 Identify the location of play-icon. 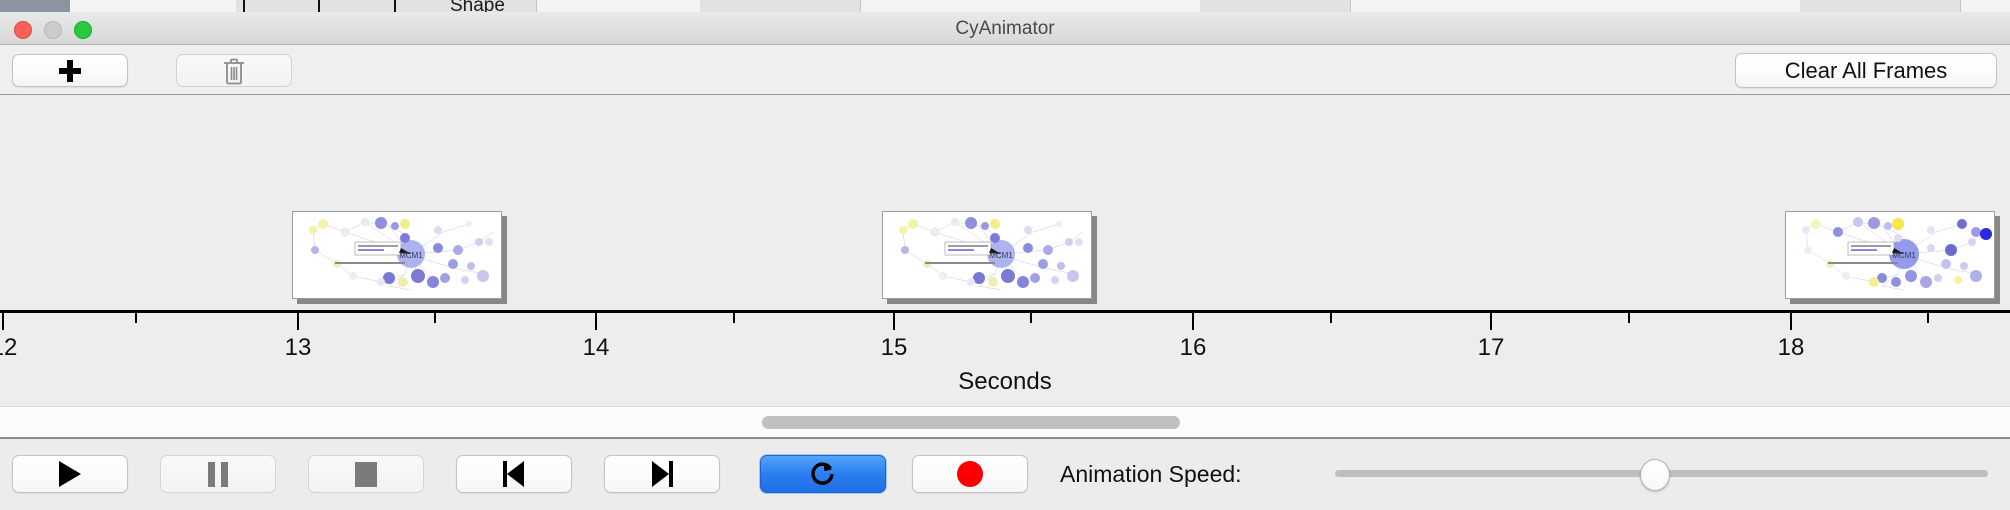
(70, 474).